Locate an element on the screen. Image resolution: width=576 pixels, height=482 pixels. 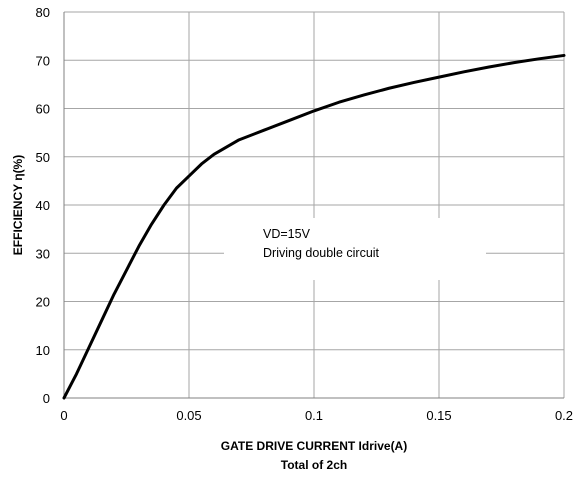
annotation-background is located at coordinates (355, 249).